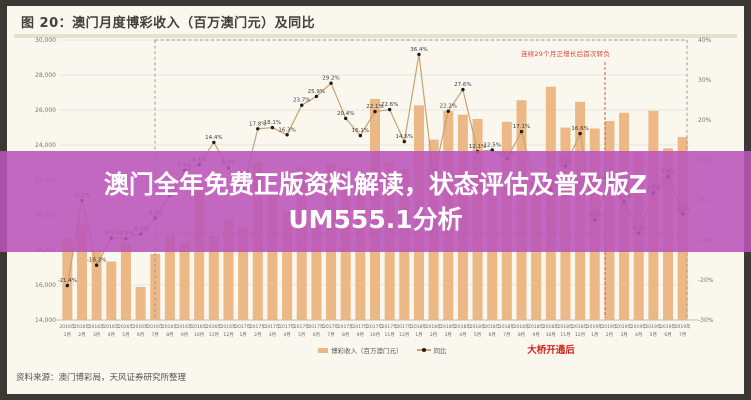 This screenshot has height=400, width=751. Describe the element at coordinates (45, 145) in the screenshot. I see `left-axis-tick: 24,000` at that location.